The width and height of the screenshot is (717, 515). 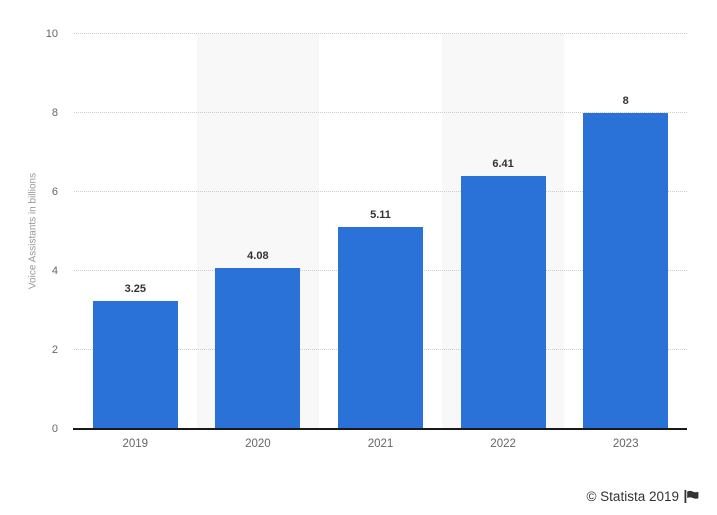 What do you see at coordinates (380, 429) in the screenshot?
I see `x-axis-line` at bounding box center [380, 429].